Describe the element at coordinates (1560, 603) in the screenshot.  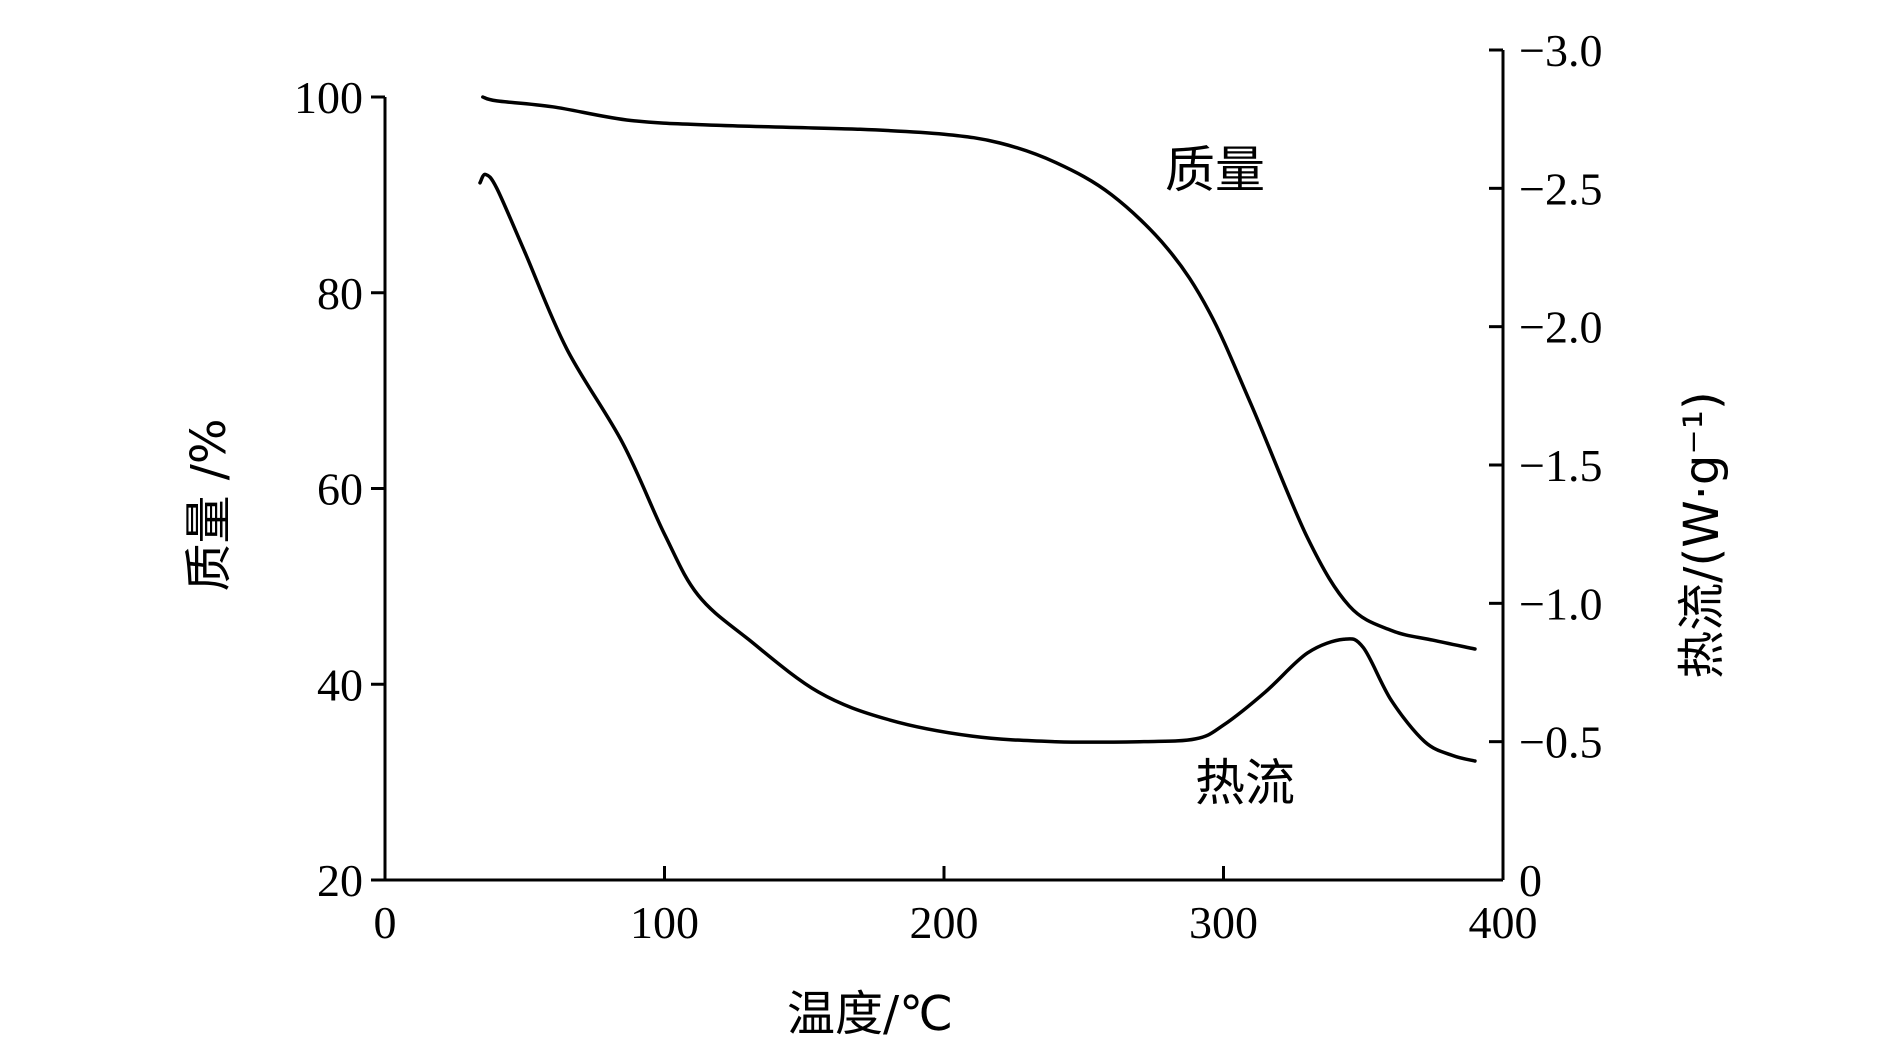
I see `right-y-tick-label: −1.0` at that location.